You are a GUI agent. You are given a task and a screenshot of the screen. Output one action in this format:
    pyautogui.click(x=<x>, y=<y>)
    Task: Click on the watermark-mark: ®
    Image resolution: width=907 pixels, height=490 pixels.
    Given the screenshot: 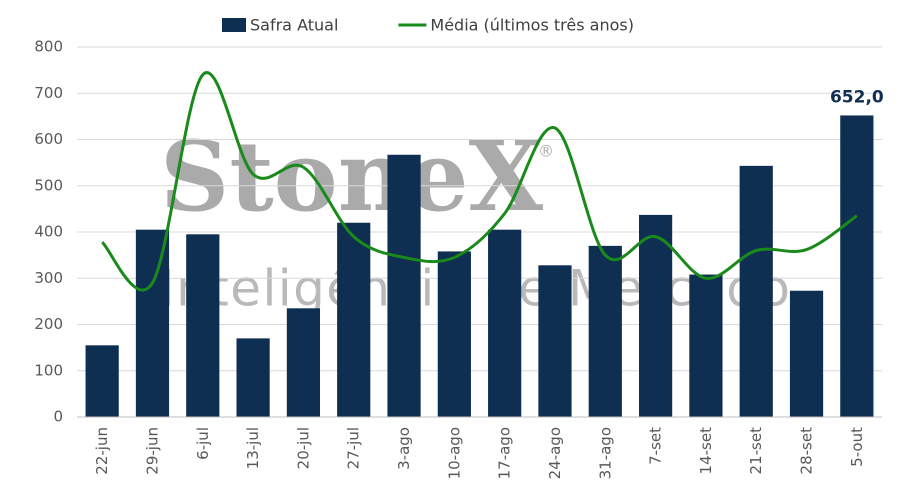 What is the action you would take?
    pyautogui.click(x=546, y=151)
    